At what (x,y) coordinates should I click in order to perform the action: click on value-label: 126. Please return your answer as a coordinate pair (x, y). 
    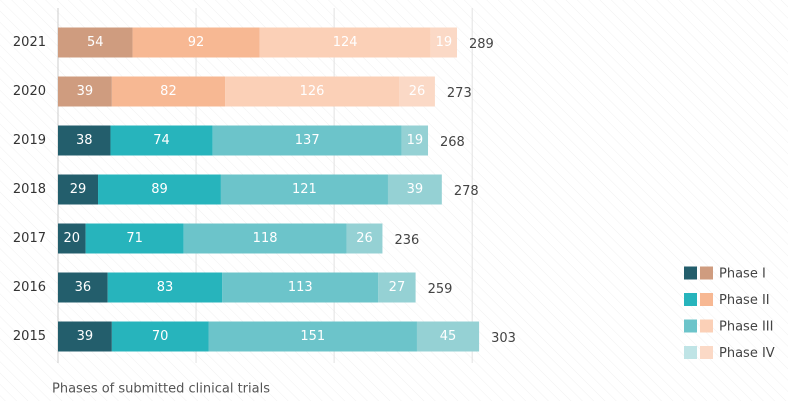
    Looking at the image, I should click on (312, 91).